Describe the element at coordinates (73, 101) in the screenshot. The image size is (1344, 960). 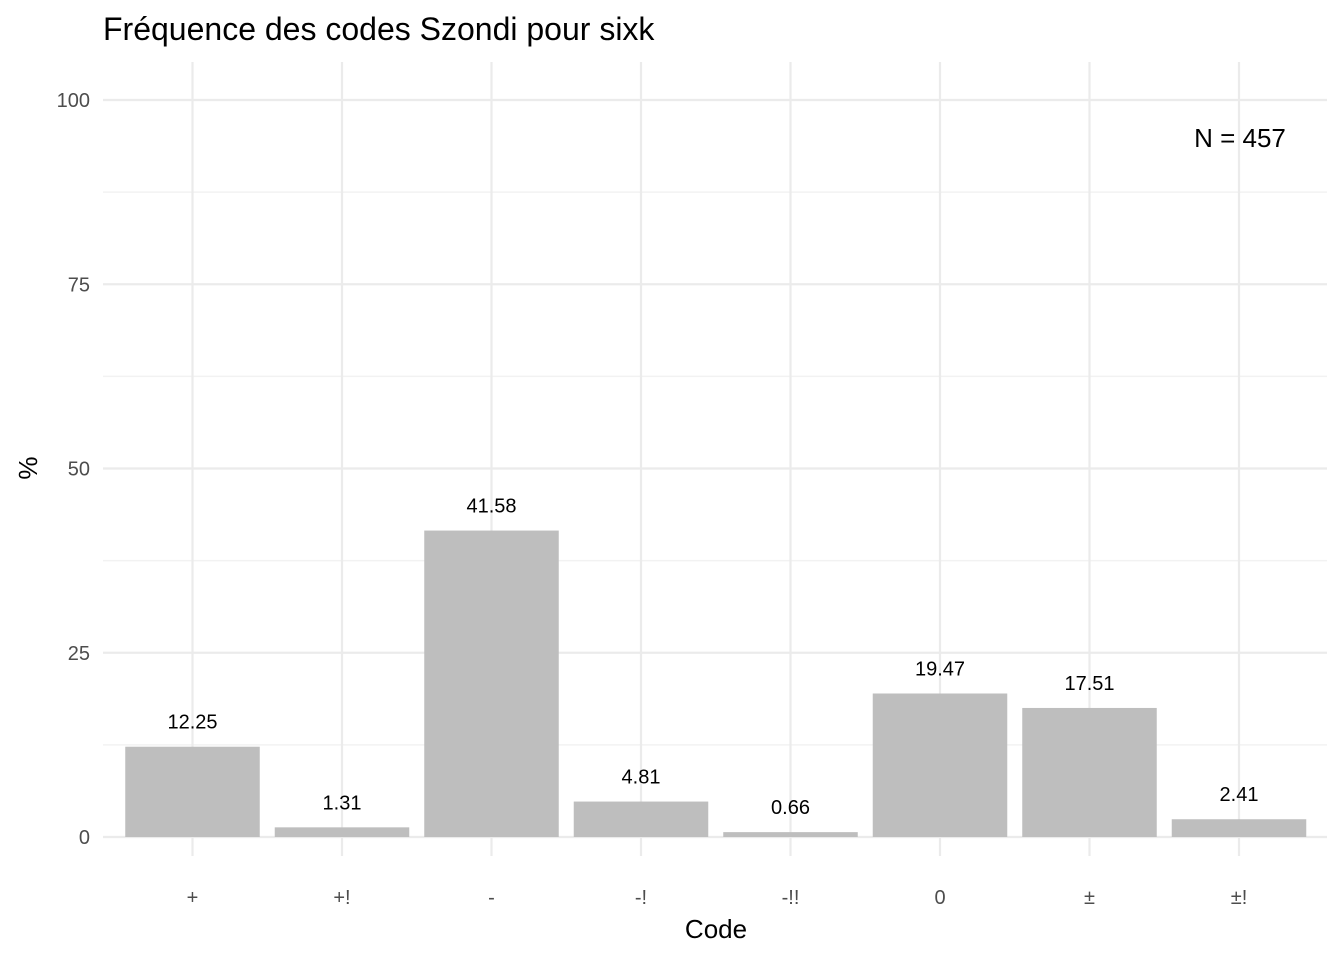
I see `y-tick-label: 100` at that location.